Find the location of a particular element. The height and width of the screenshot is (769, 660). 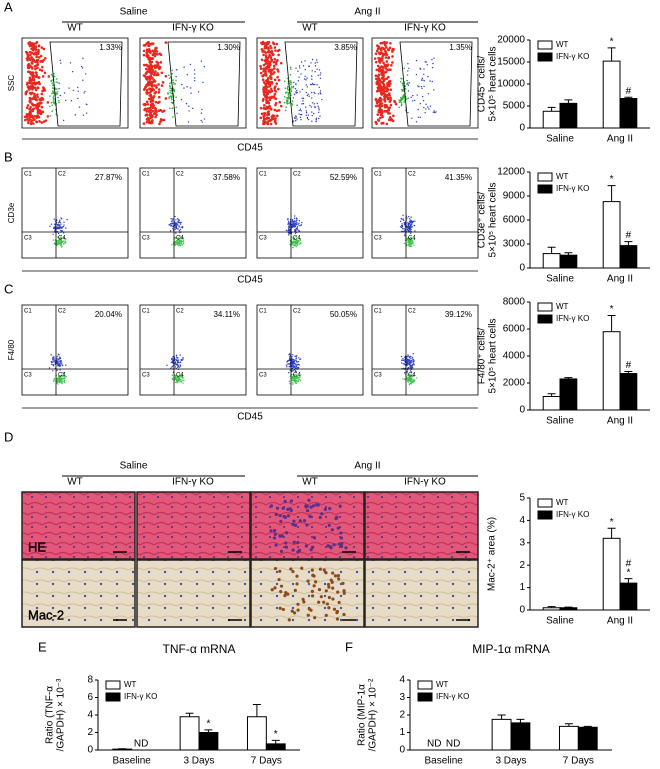

flow-plot: 3.85% is located at coordinates (310, 83).